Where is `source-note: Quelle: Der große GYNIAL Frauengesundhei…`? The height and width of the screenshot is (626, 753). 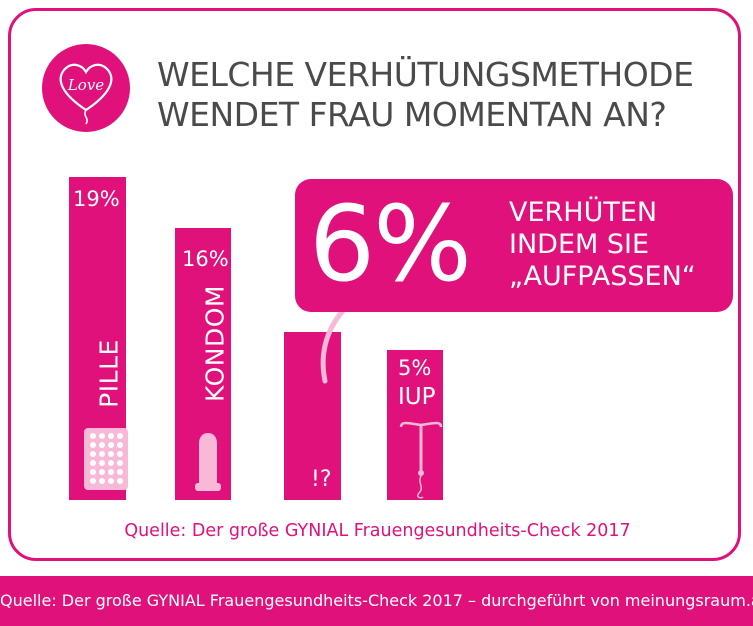 source-note: Quelle: Der große GYNIAL Frauengesundhei… is located at coordinates (377, 531).